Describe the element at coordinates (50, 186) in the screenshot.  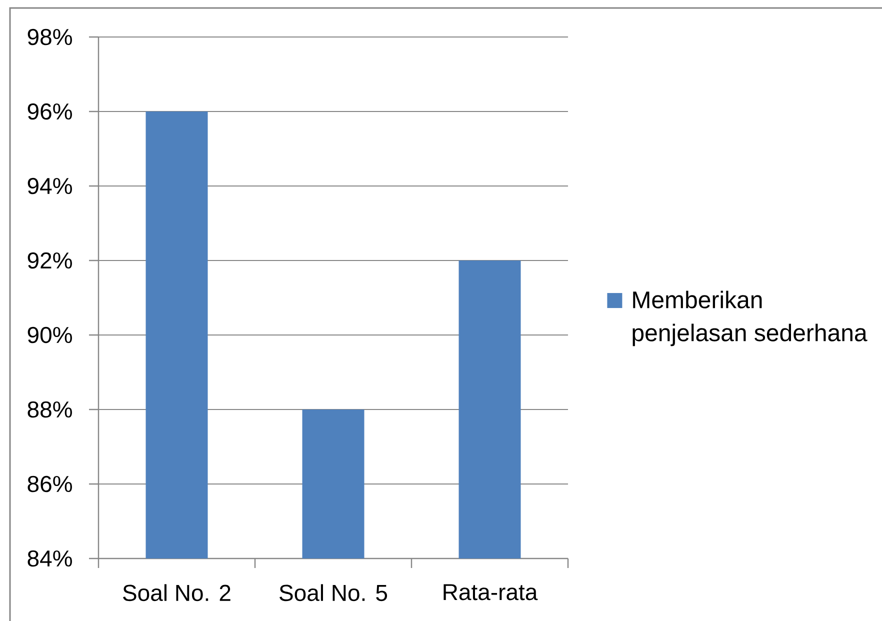
I see `y-tick-label: 94%` at that location.